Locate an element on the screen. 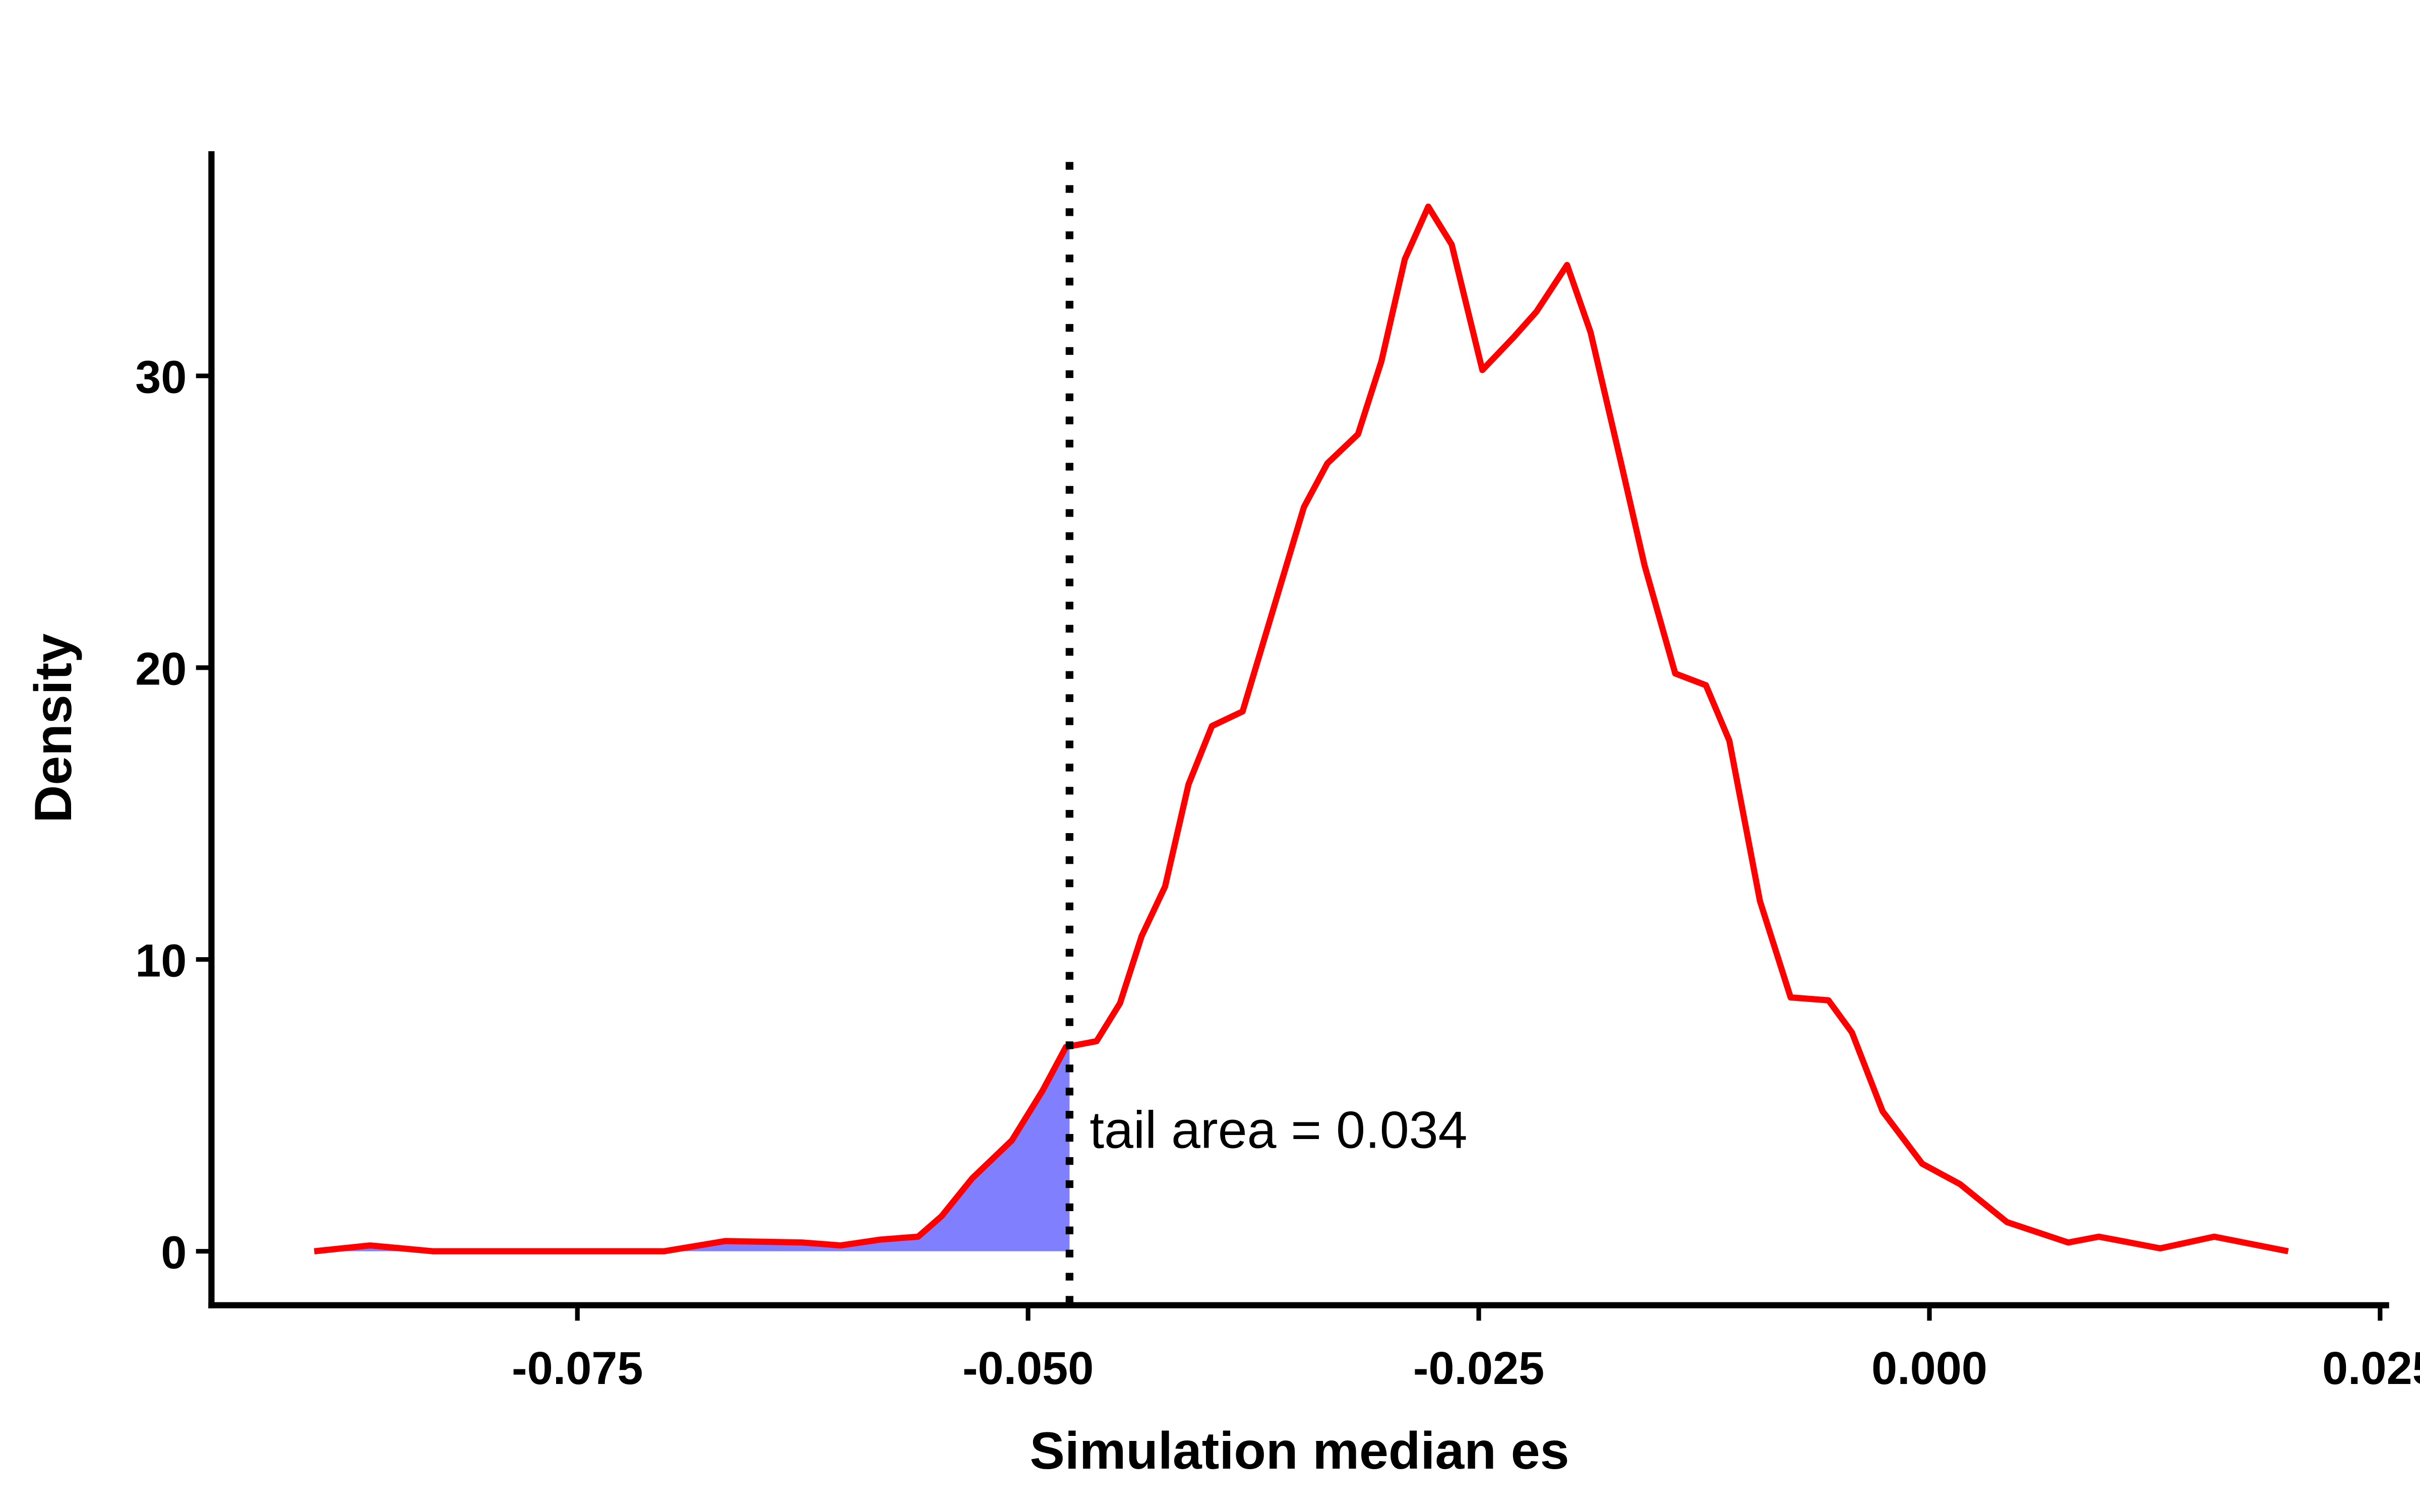 The image size is (2420, 1512). y-tick-label: 30 is located at coordinates (161, 377).